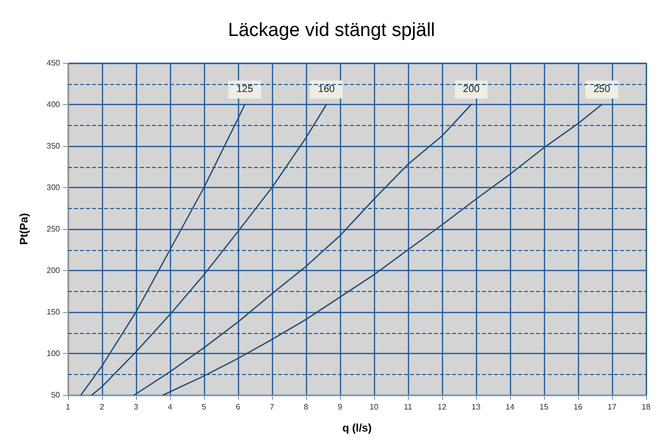  What do you see at coordinates (204, 407) in the screenshot?
I see `x-tick-label: 5` at bounding box center [204, 407].